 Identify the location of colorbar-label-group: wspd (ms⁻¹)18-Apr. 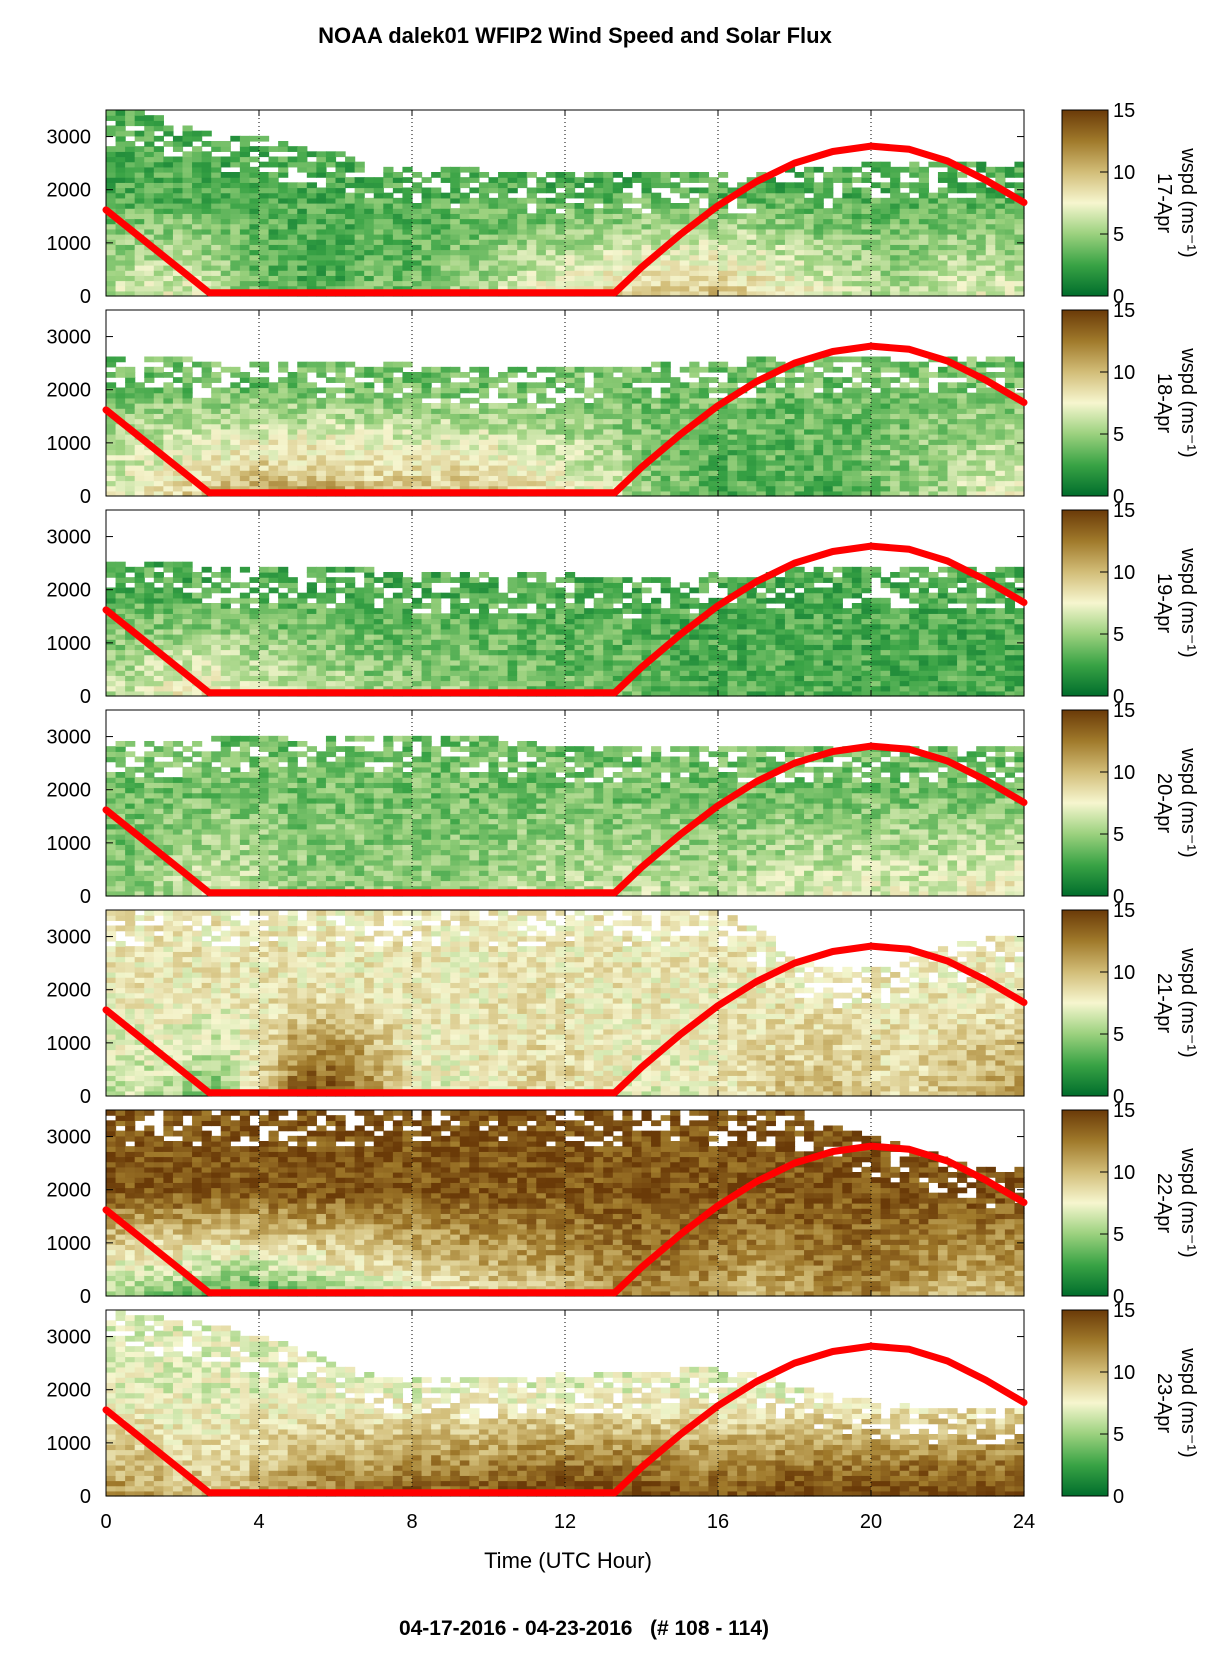
(1176, 402).